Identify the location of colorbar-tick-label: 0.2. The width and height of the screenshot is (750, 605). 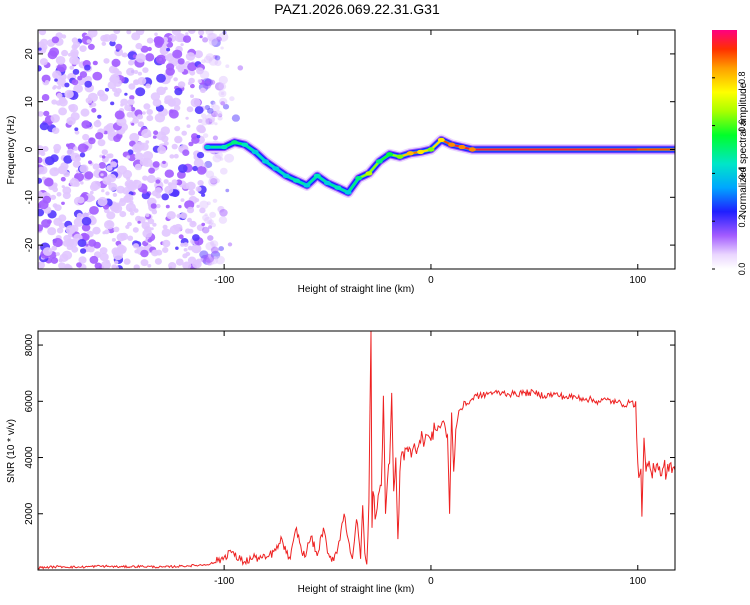
(742, 221).